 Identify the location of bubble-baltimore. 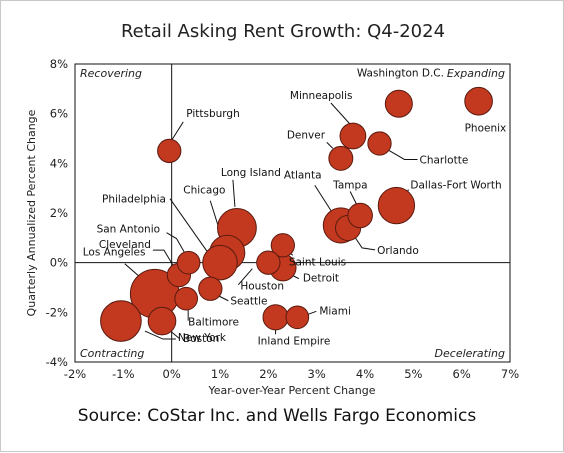
(186, 298).